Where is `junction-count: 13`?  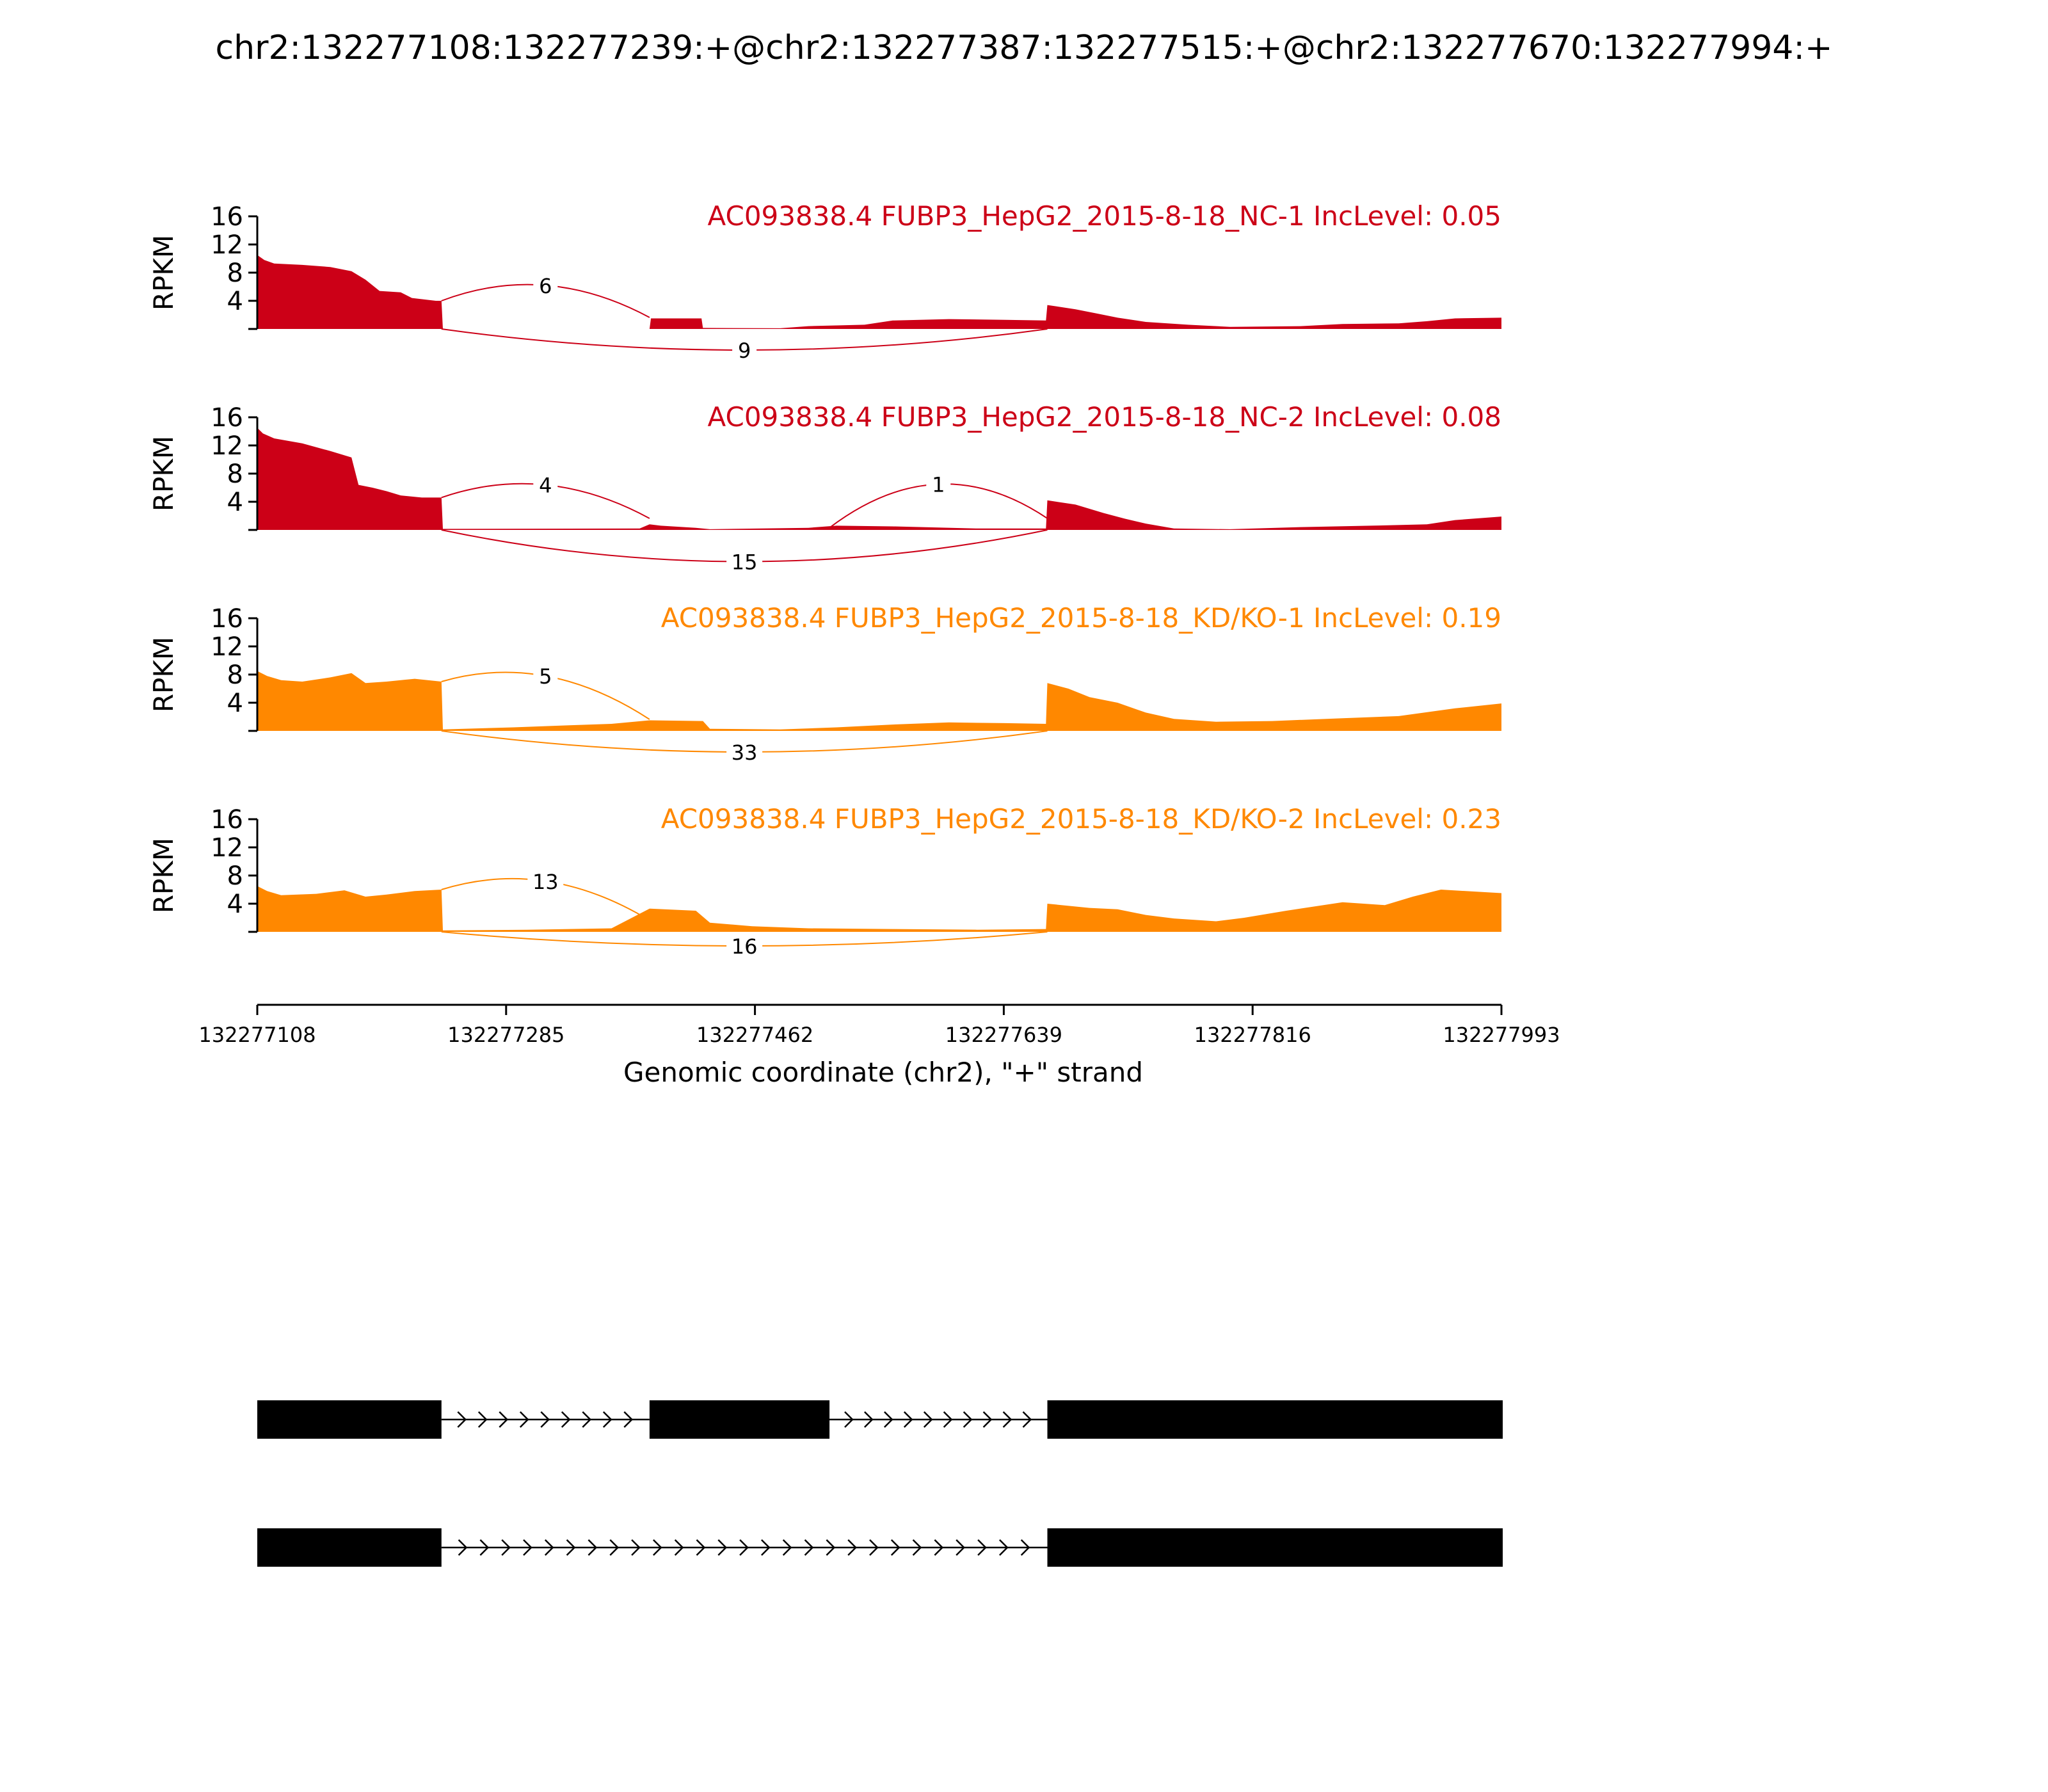
junction-count: 13 is located at coordinates (545, 882).